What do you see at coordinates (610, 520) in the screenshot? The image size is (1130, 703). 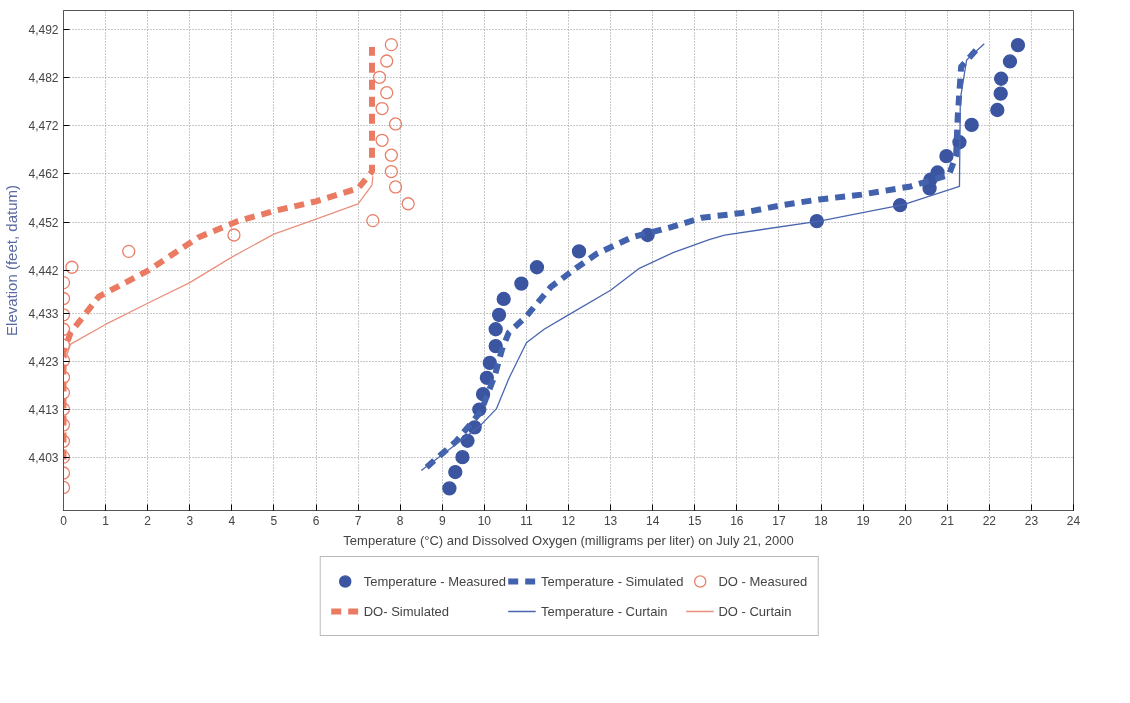 I see `x-tick-label: 13` at bounding box center [610, 520].